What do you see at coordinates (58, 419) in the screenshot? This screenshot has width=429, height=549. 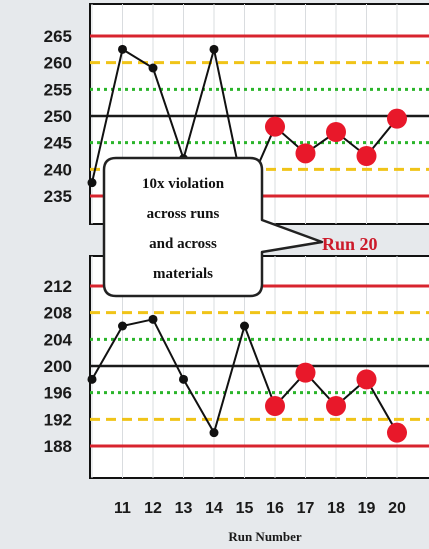 I see `y-tick-label: 192` at bounding box center [58, 419].